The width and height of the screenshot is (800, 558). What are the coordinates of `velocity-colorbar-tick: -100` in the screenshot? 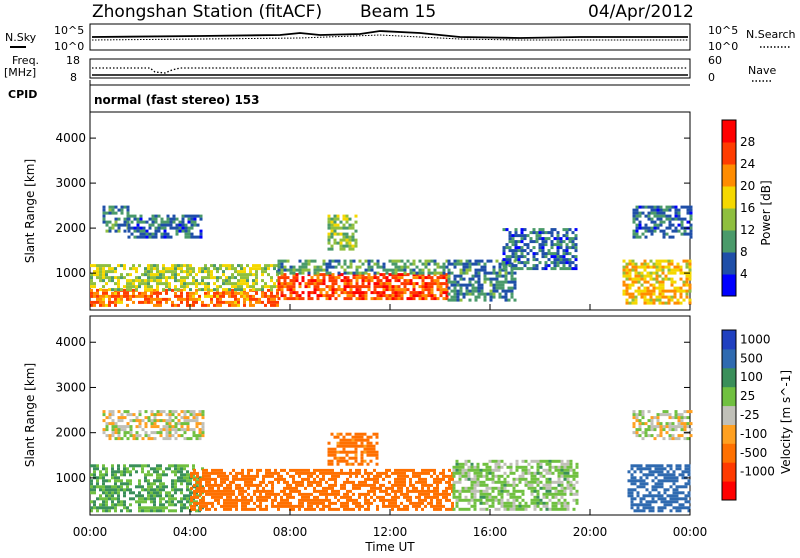 It's located at (753, 434).